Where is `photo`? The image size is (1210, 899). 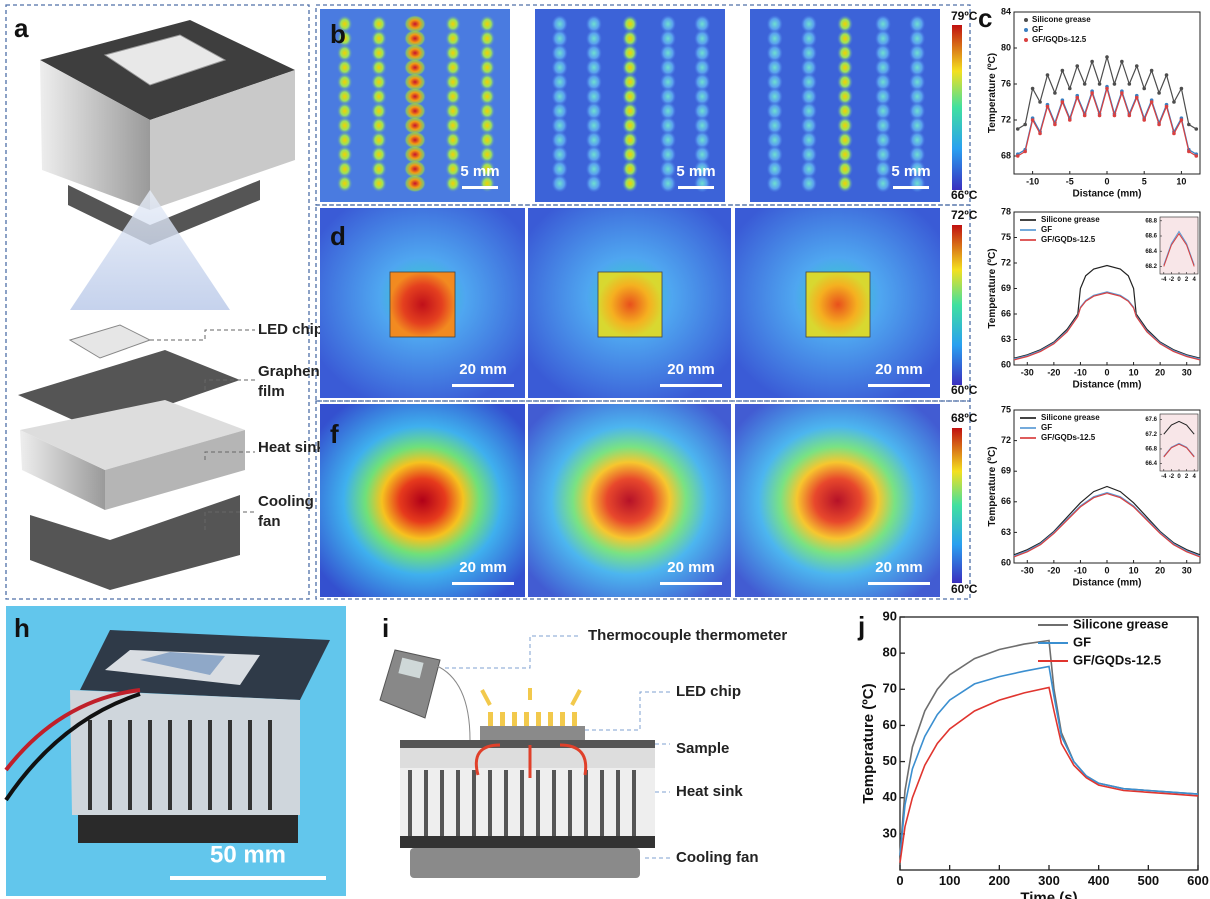 photo is located at coordinates (175, 751).